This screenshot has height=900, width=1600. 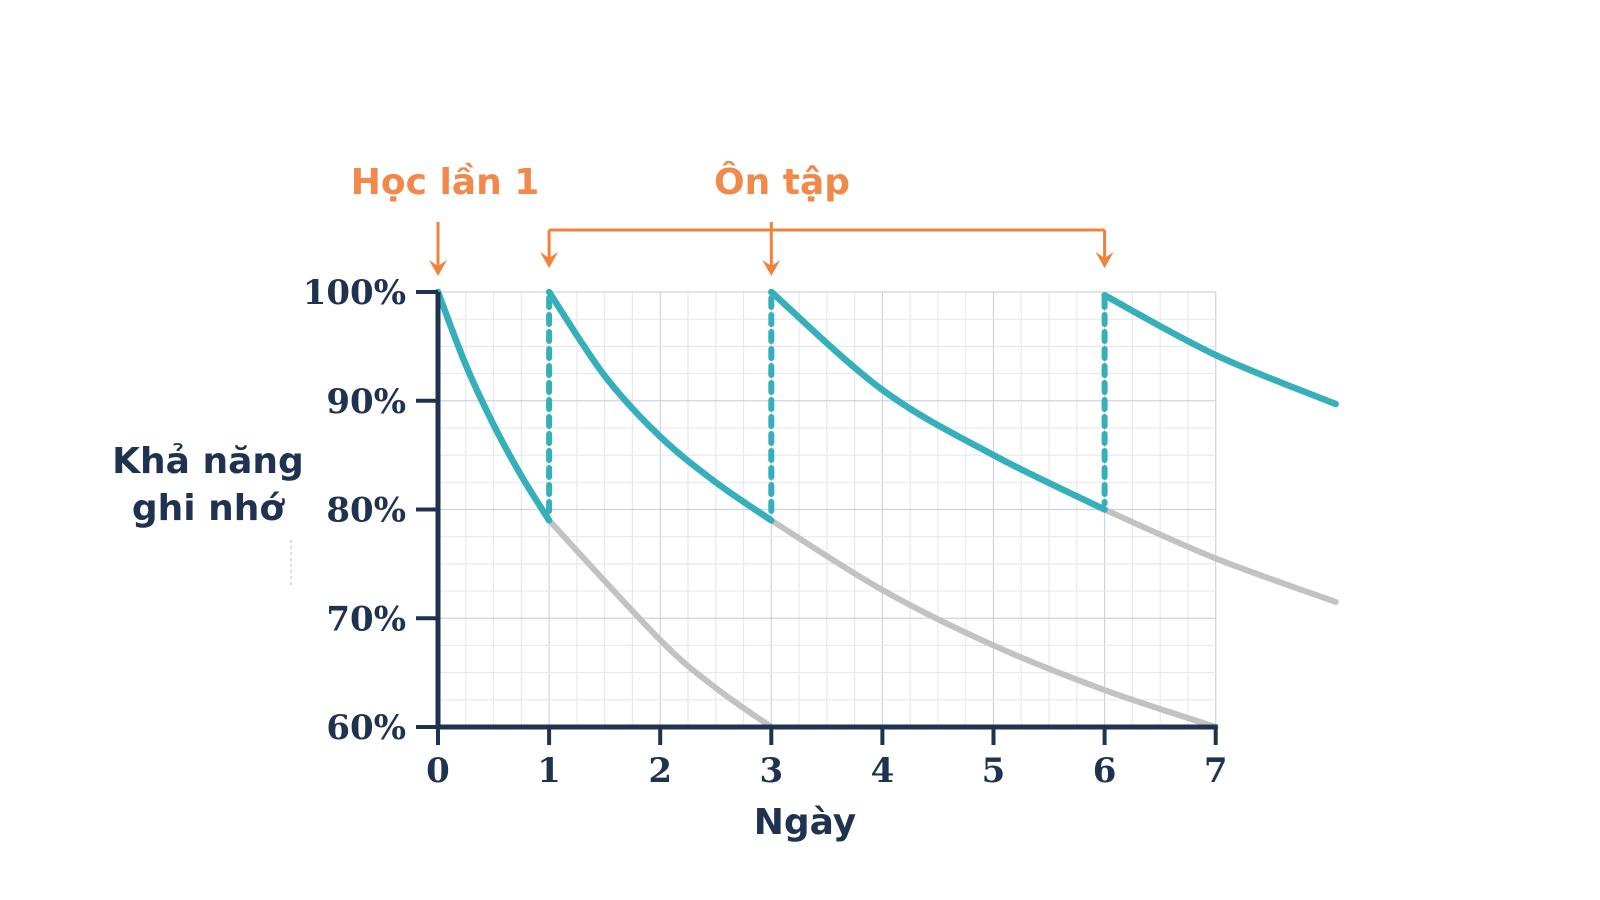 I want to click on x-tick-label: 6, so click(x=1105, y=771).